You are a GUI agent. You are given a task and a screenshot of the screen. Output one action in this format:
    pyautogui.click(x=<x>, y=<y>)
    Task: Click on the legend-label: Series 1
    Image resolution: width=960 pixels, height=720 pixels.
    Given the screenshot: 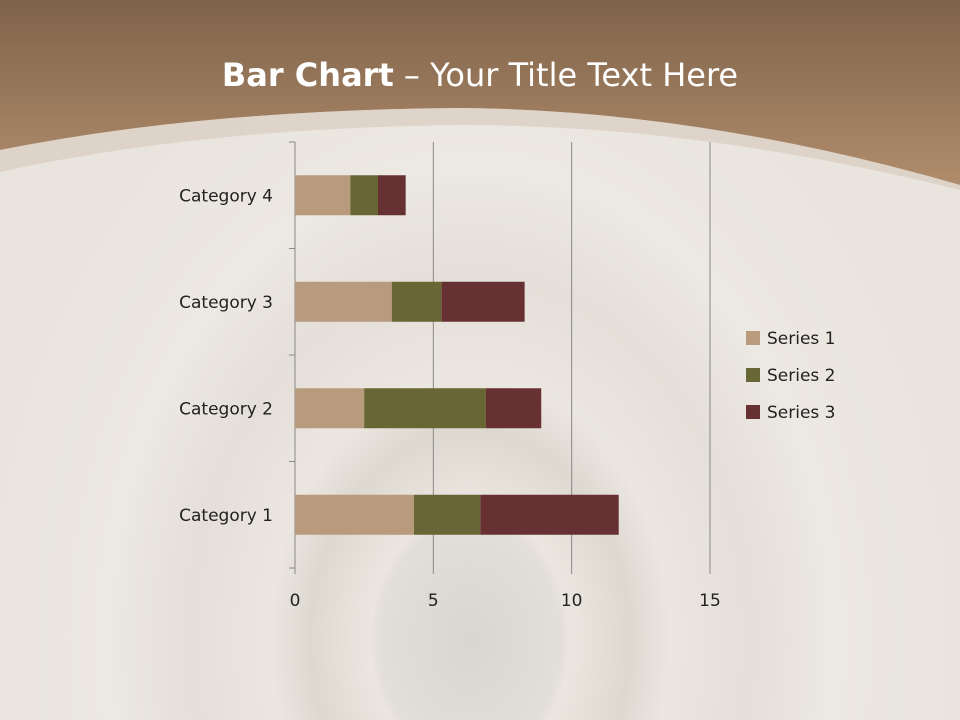 What is the action you would take?
    pyautogui.click(x=801, y=339)
    